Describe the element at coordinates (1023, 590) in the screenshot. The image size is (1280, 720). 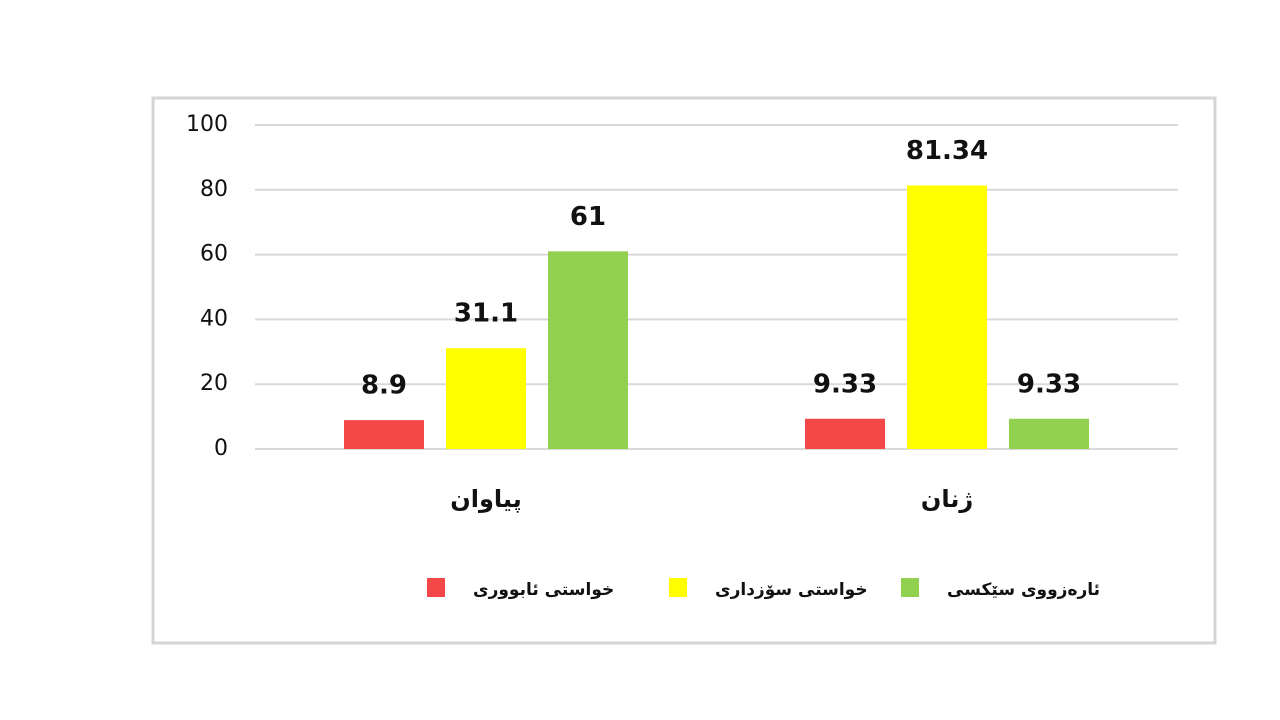
I see `legend-label: ئارەزووی سێکسی` at that location.